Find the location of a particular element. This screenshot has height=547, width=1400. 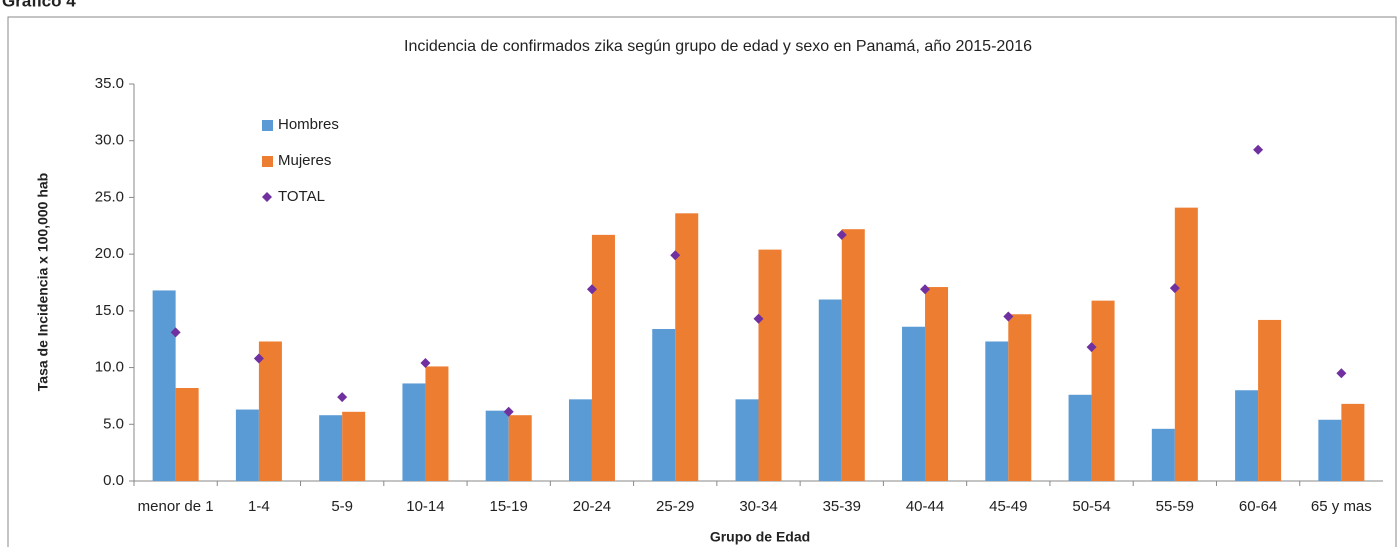

x-tick-label: 30-34 is located at coordinates (758, 506).